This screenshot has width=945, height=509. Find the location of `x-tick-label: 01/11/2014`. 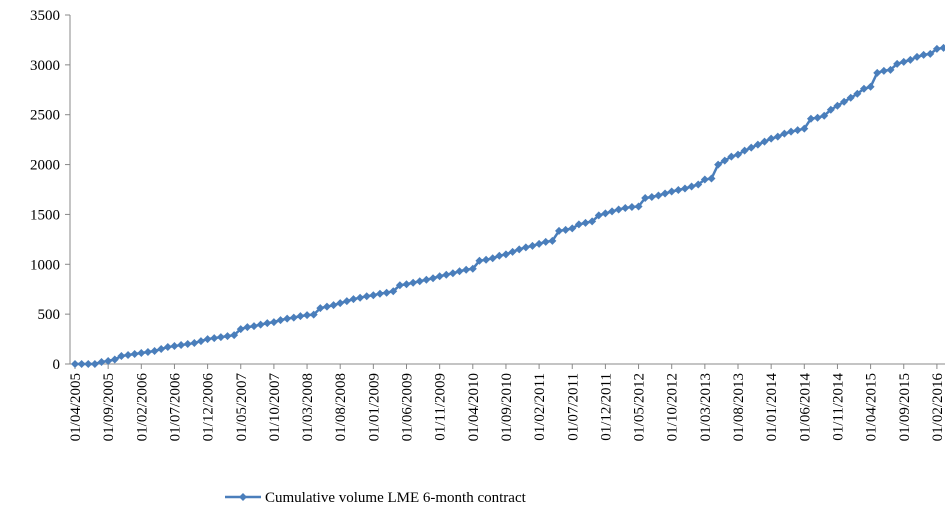

x-tick-label: 01/11/2014 is located at coordinates (838, 407).